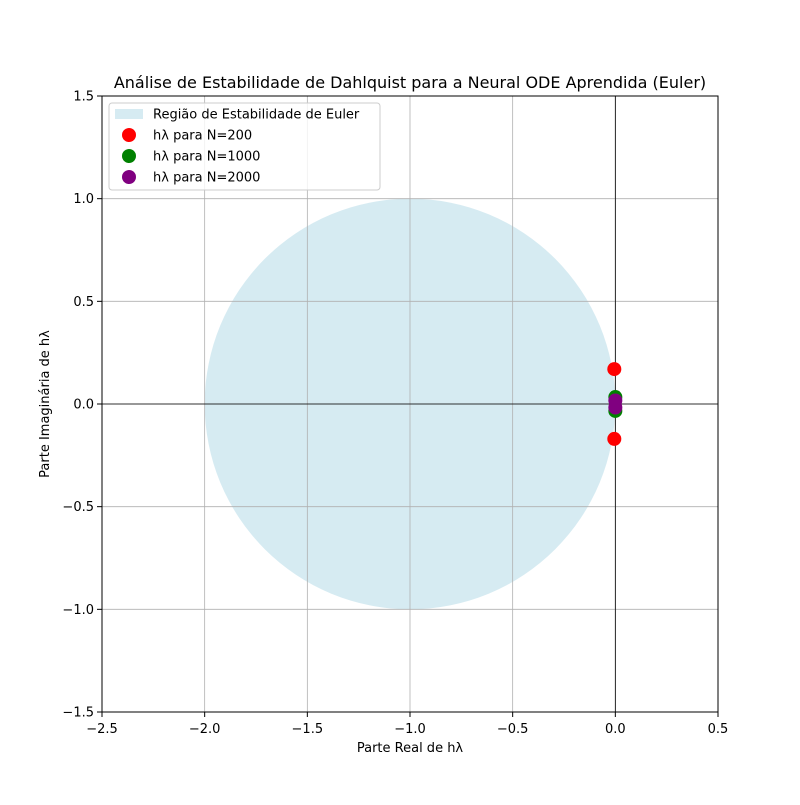 This screenshot has width=800, height=805. What do you see at coordinates (718, 729) in the screenshot?
I see `x-tick-label-6: 0.5` at bounding box center [718, 729].